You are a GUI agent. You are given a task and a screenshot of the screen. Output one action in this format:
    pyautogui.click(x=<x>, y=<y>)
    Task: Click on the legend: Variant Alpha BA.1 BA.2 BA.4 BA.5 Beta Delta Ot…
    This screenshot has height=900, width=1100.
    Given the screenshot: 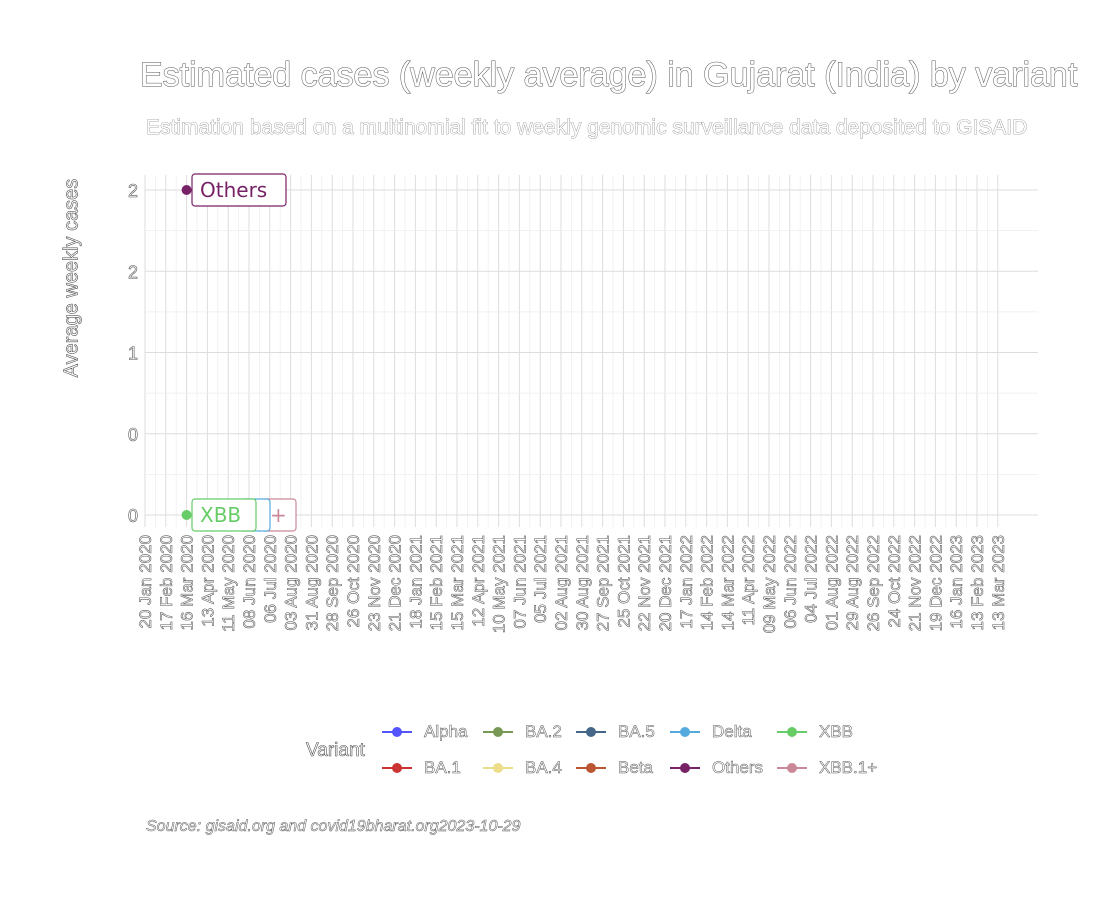 What is the action you would take?
    pyautogui.click(x=606, y=754)
    